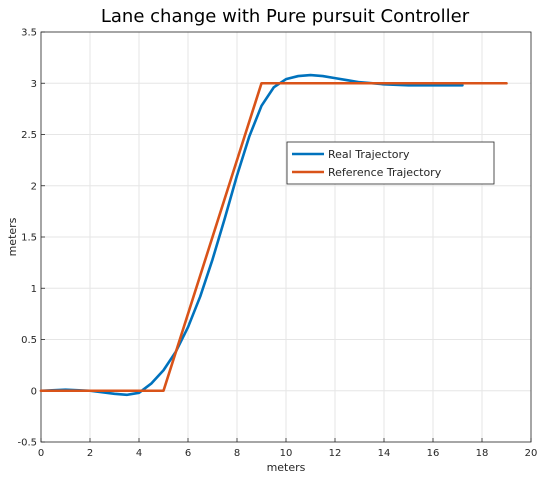  What do you see at coordinates (29, 33) in the screenshot?
I see `y-tick-label: 3.5` at bounding box center [29, 33].